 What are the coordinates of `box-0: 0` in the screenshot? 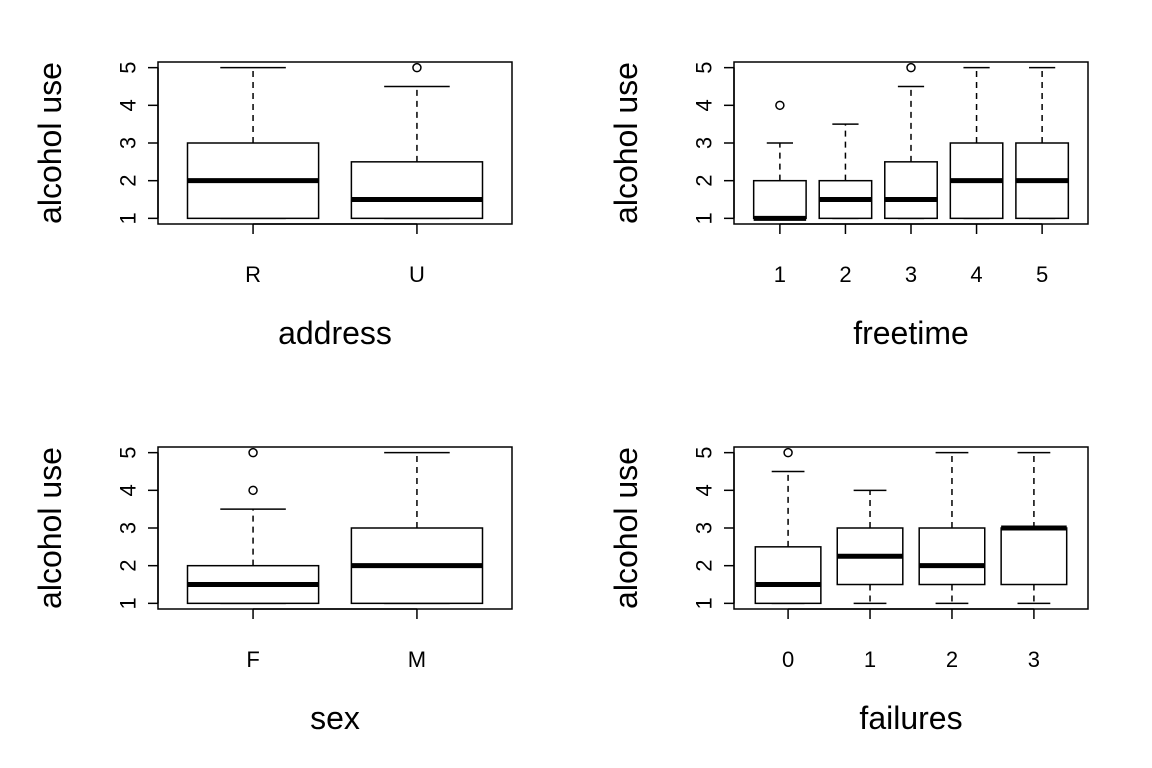 It's located at (788, 559).